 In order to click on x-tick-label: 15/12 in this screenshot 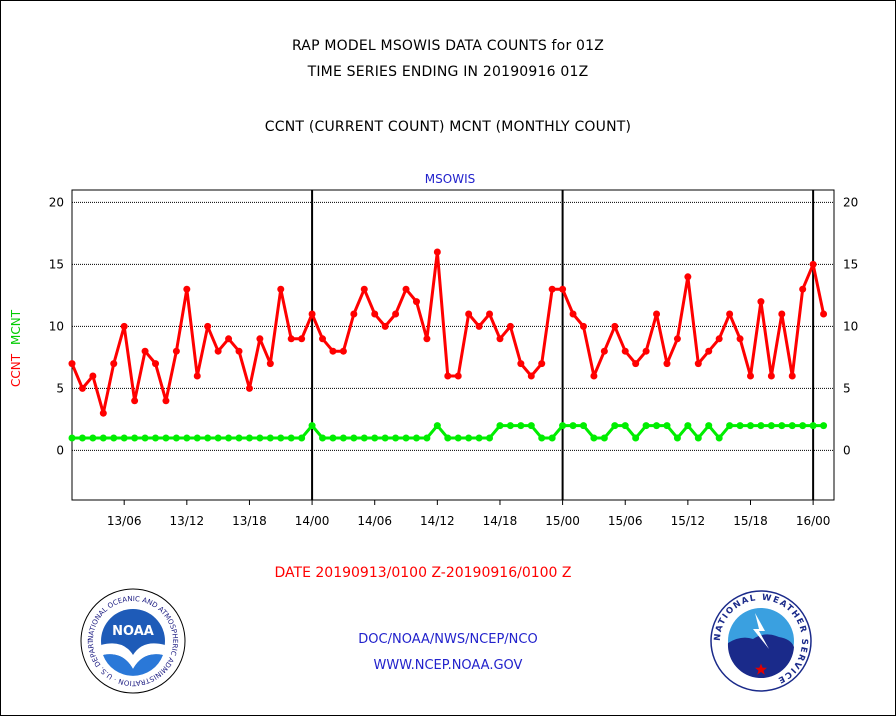, I will do `click(688, 521)`.